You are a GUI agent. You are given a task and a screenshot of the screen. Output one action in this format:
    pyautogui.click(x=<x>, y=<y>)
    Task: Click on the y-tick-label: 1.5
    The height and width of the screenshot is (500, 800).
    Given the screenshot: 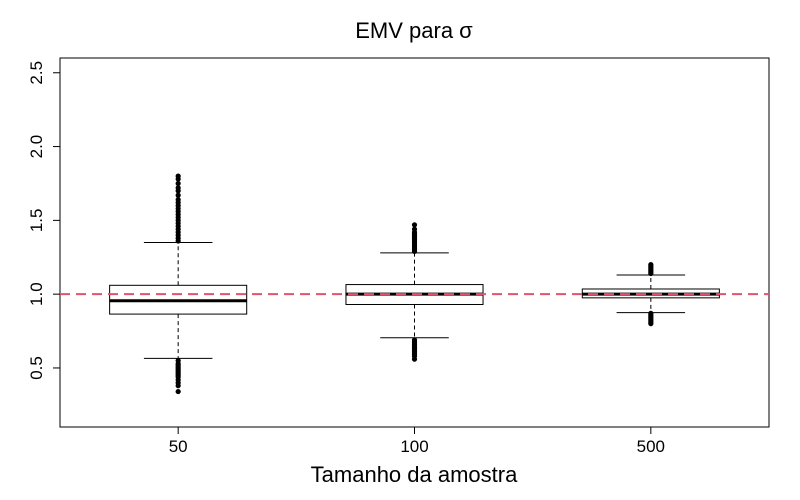 What is the action you would take?
    pyautogui.click(x=36, y=221)
    